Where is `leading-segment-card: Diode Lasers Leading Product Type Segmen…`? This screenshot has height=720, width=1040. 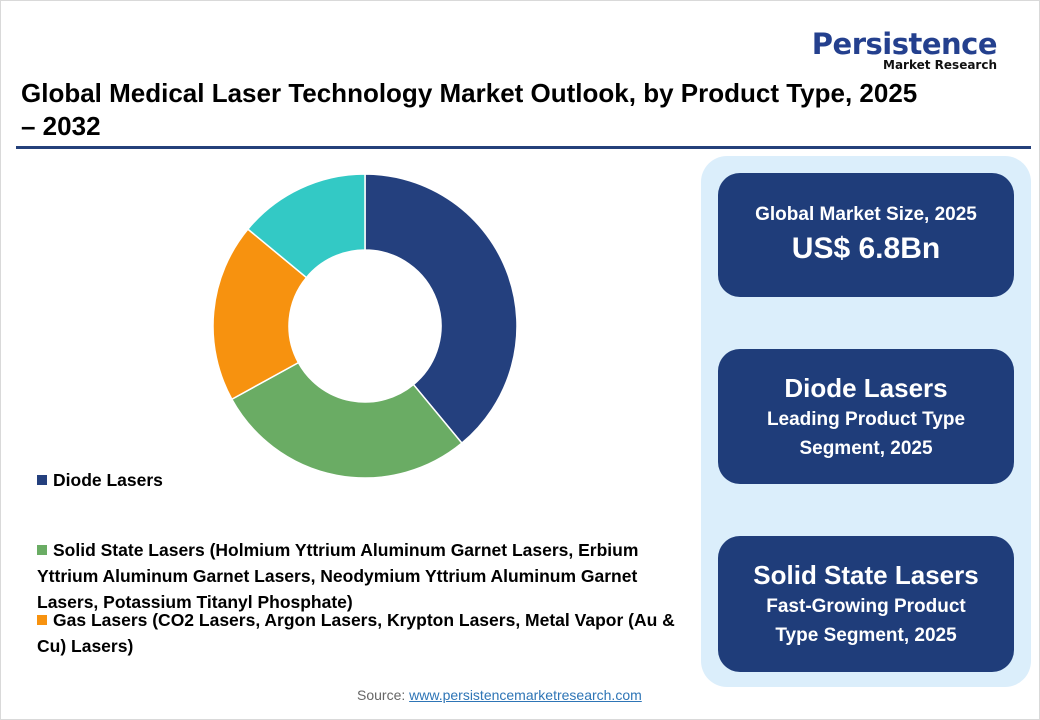 leading-segment-card: Diode Lasers Leading Product Type Segmen… is located at coordinates (866, 416).